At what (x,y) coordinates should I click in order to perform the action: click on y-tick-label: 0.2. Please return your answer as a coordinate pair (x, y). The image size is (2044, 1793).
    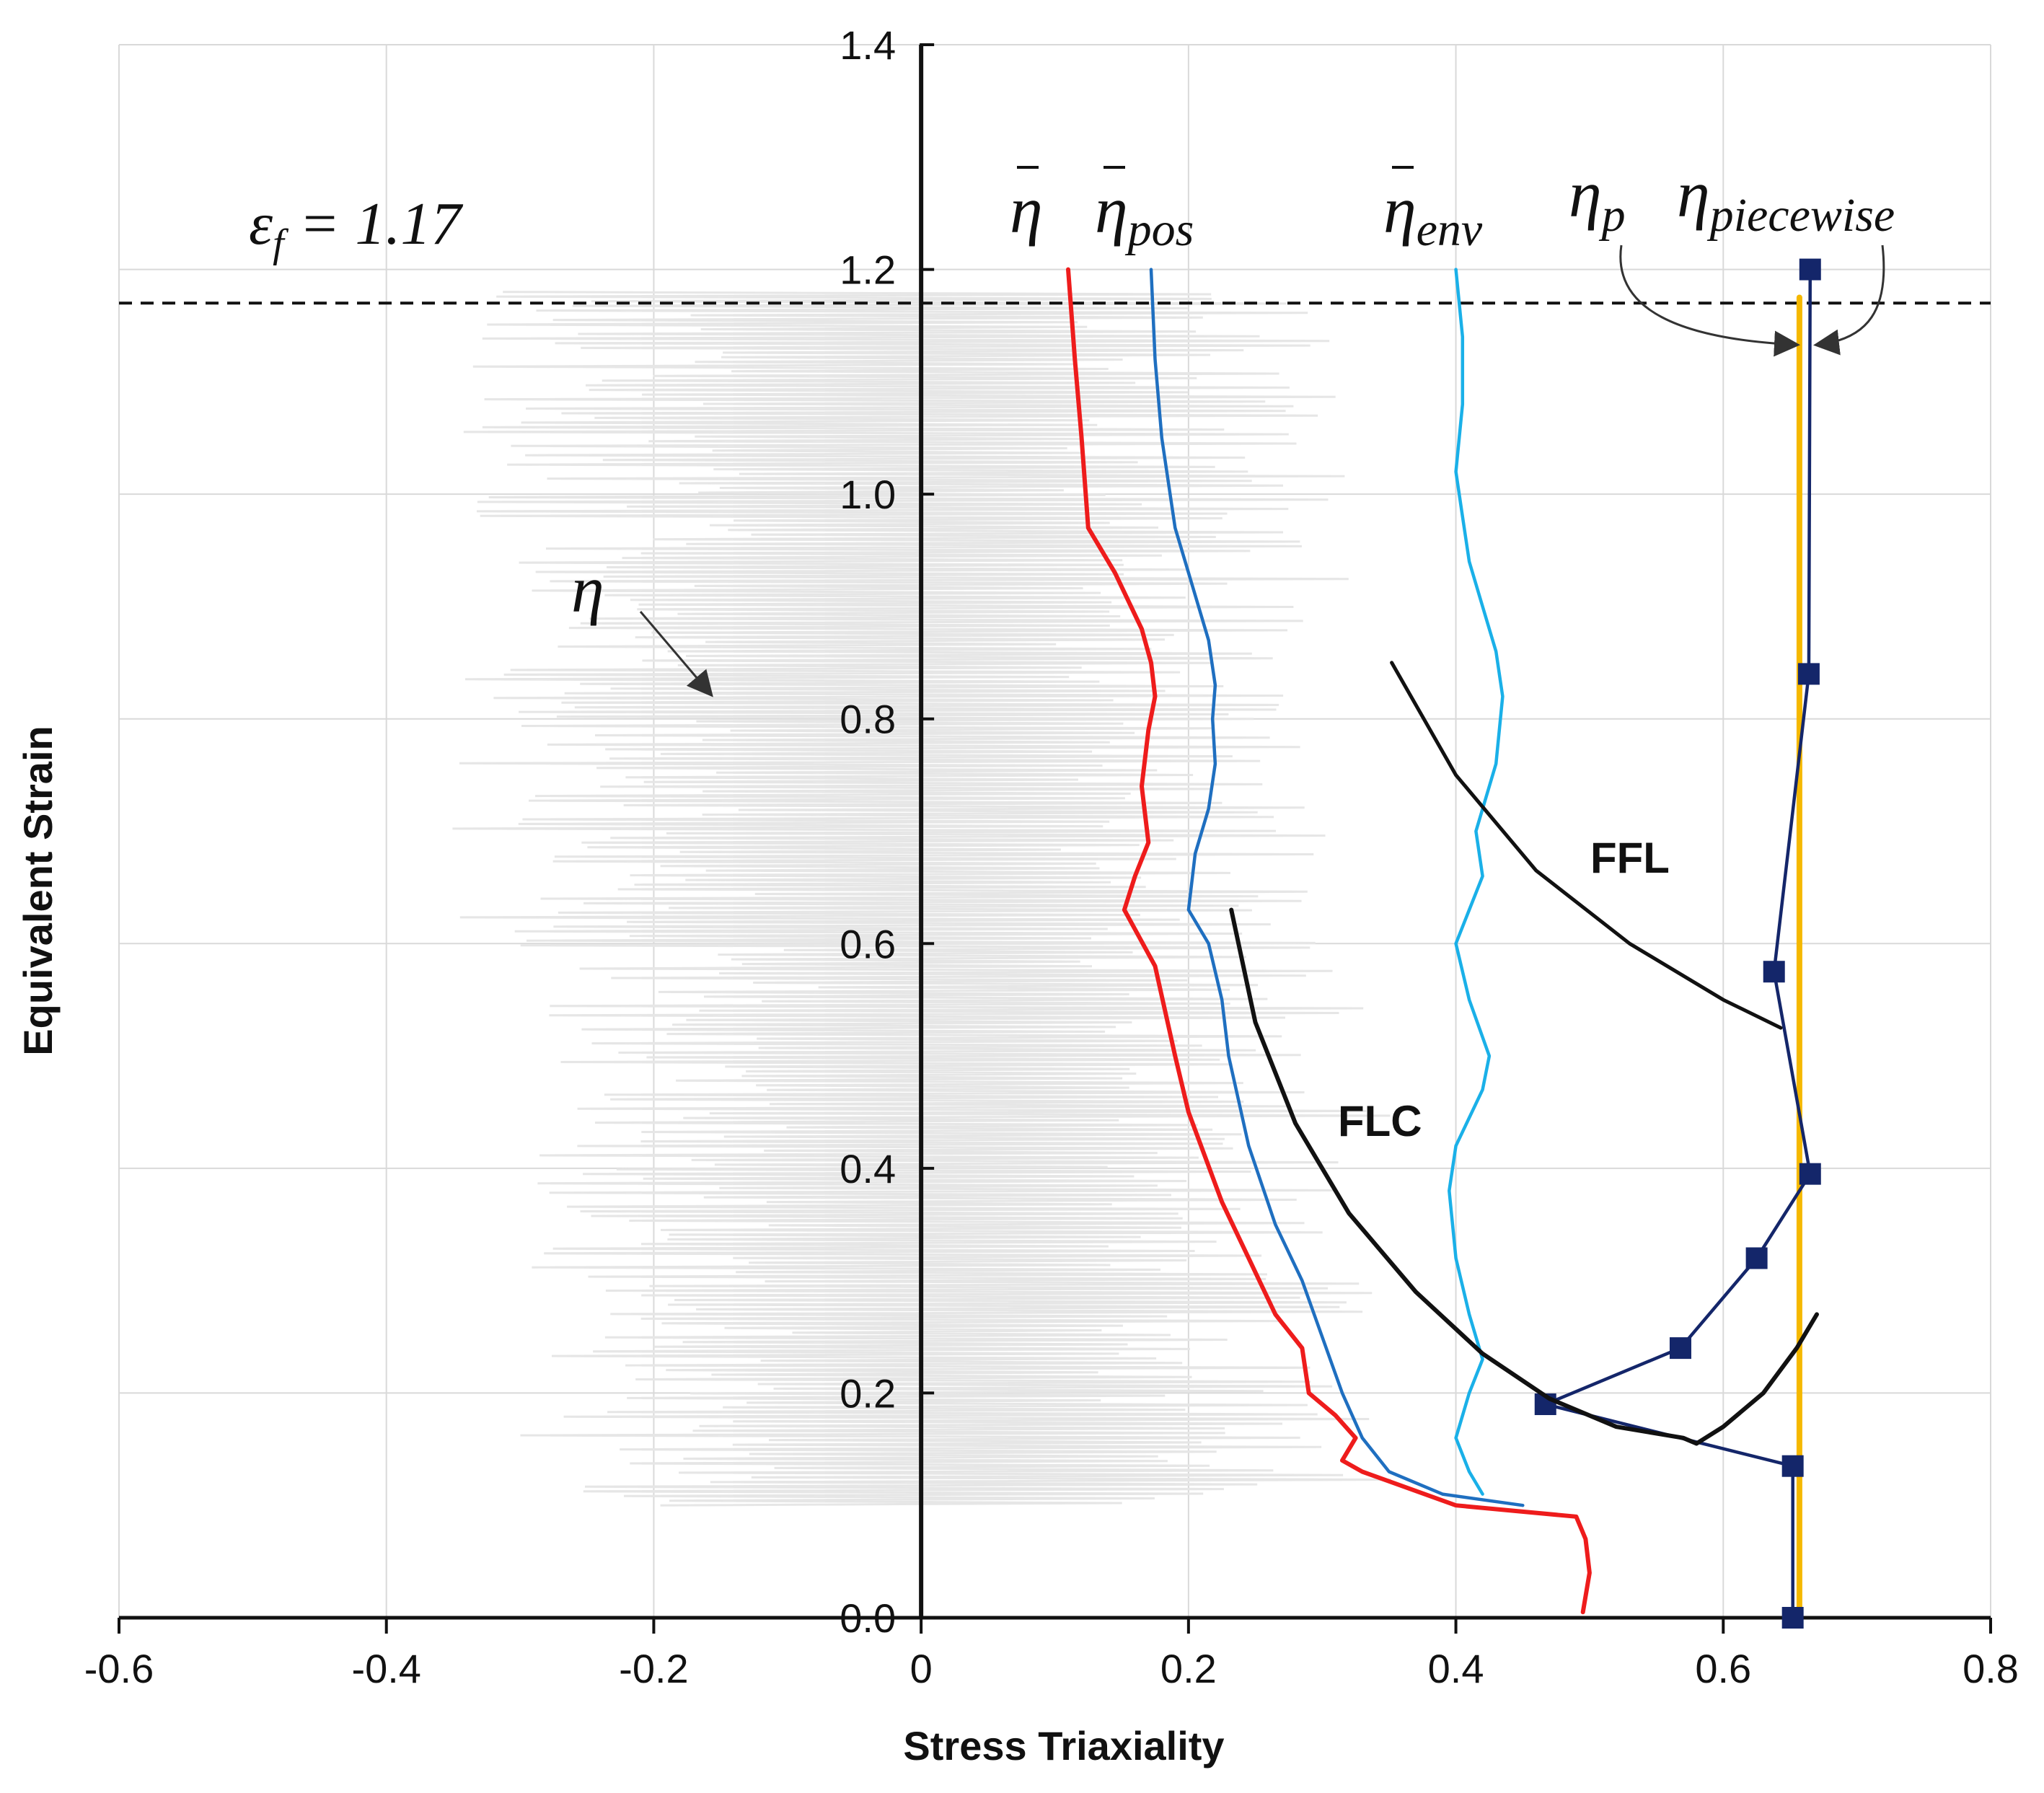
    Looking at the image, I should click on (868, 1393).